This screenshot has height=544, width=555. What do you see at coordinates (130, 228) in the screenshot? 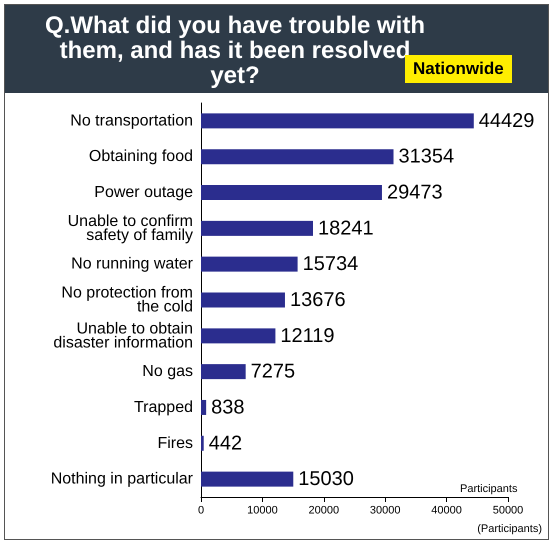
I see `y-tick-label: Unable to confirm safety of family` at bounding box center [130, 228].